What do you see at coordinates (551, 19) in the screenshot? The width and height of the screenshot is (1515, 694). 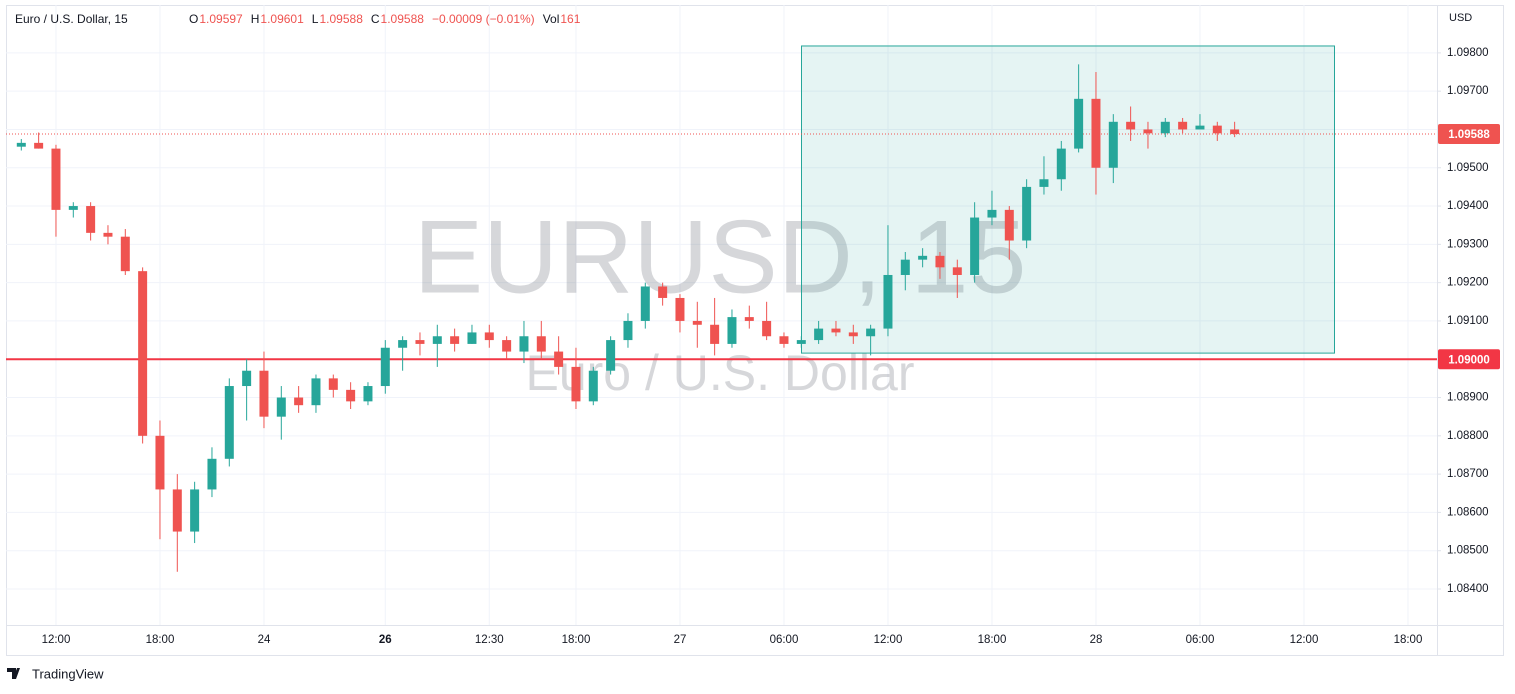 I see `legend-label: Vol` at bounding box center [551, 19].